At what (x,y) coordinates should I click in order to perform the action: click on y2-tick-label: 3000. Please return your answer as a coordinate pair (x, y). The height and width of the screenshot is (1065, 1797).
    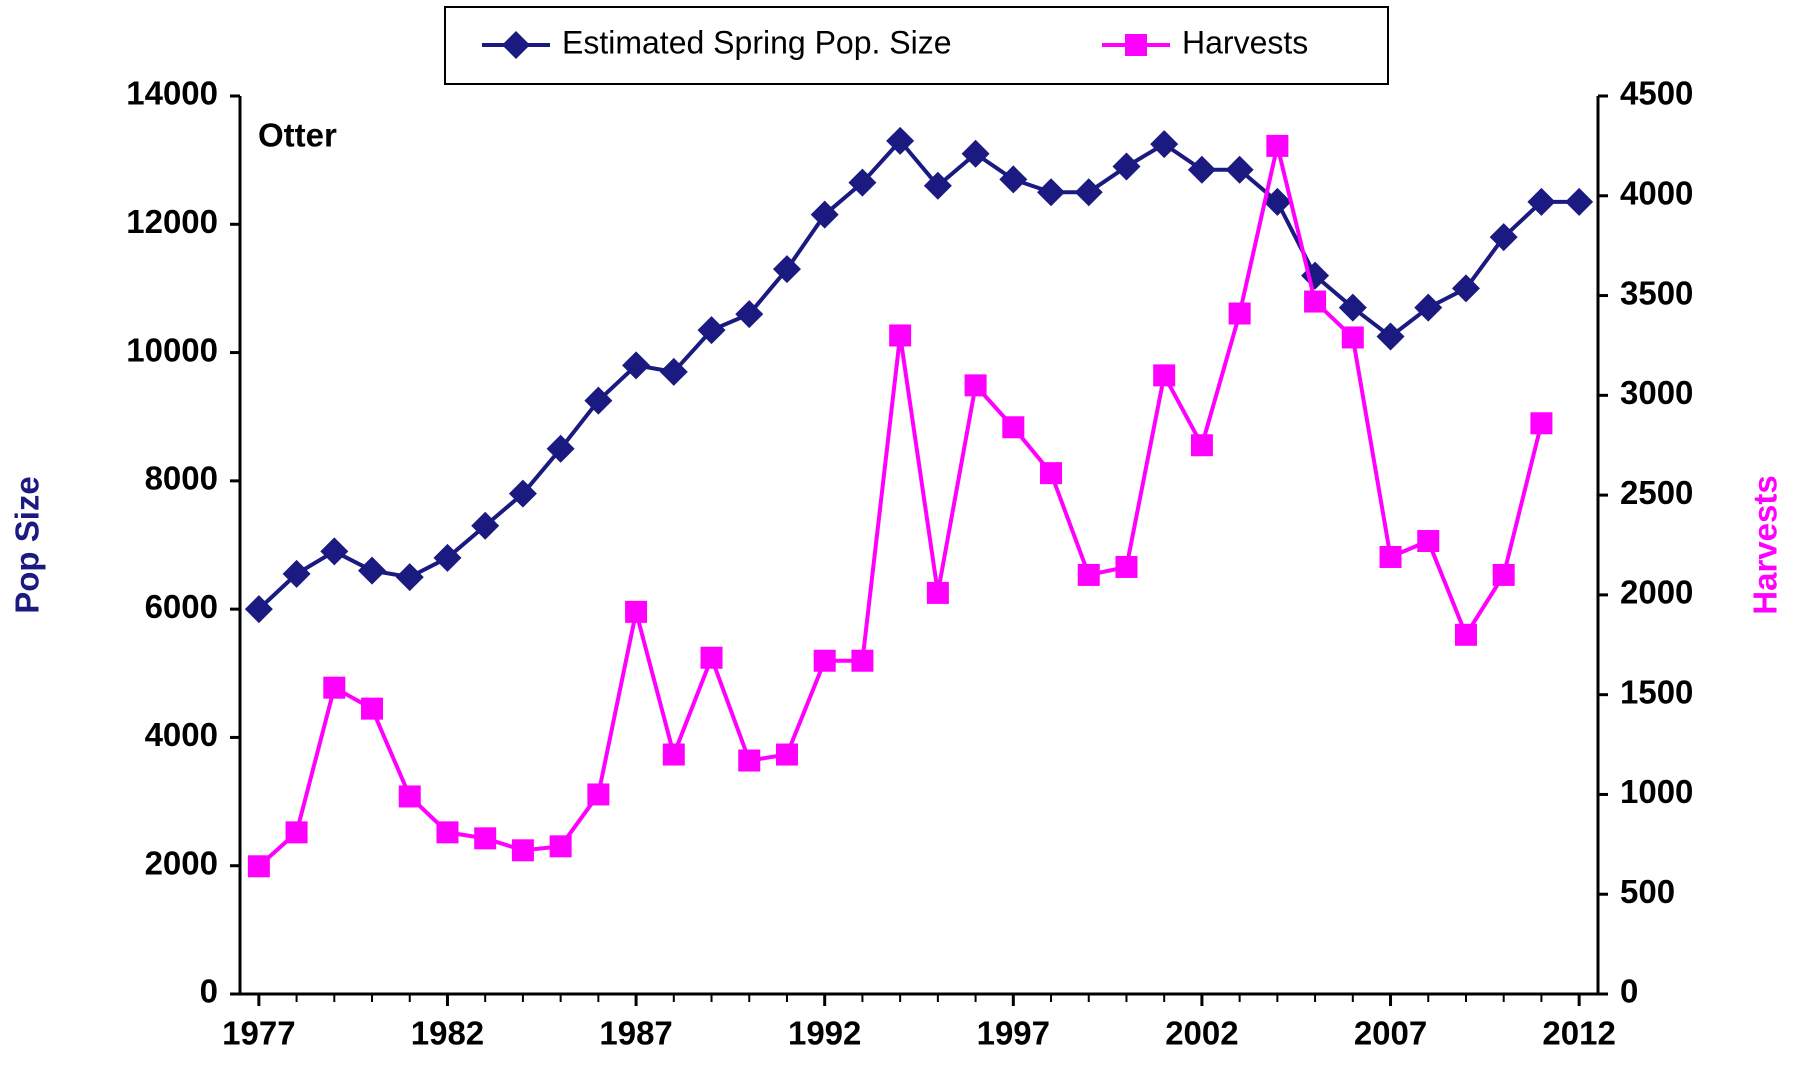
    Looking at the image, I should click on (1656, 392).